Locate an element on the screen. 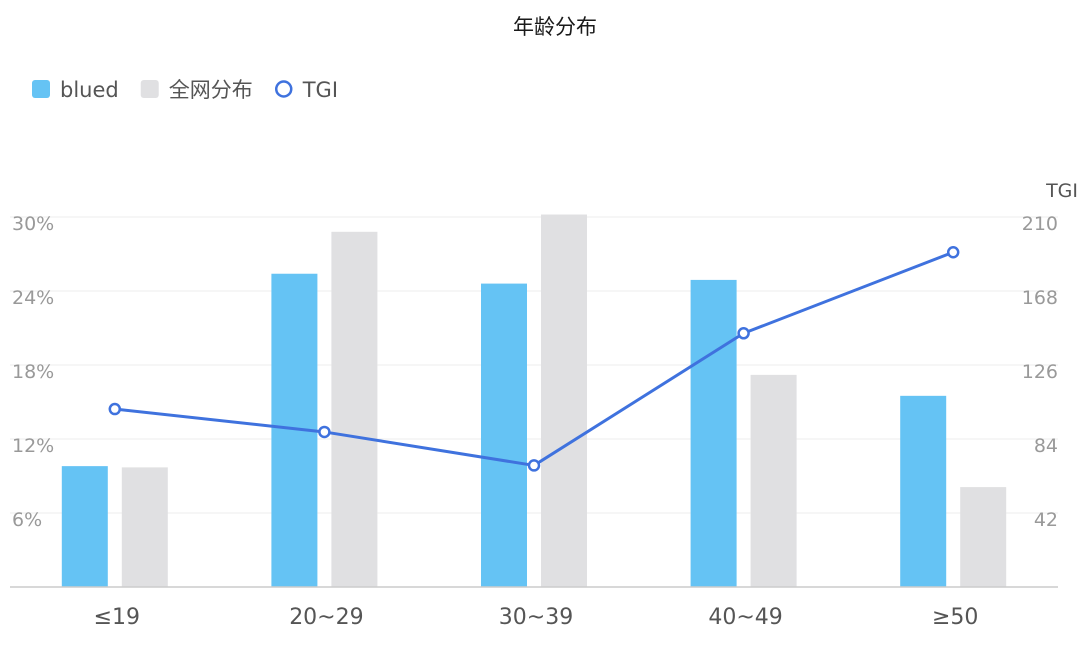  y-left-tick-label: 18% is located at coordinates (33, 372).